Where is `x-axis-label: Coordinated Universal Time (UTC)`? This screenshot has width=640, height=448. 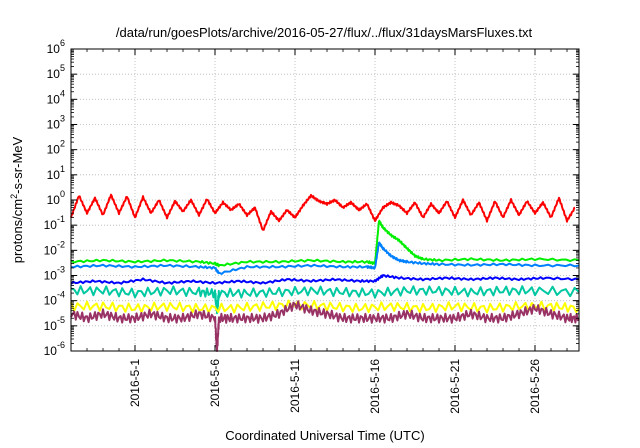
x-axis-label: Coordinated Universal Time (UTC) is located at coordinates (324, 435).